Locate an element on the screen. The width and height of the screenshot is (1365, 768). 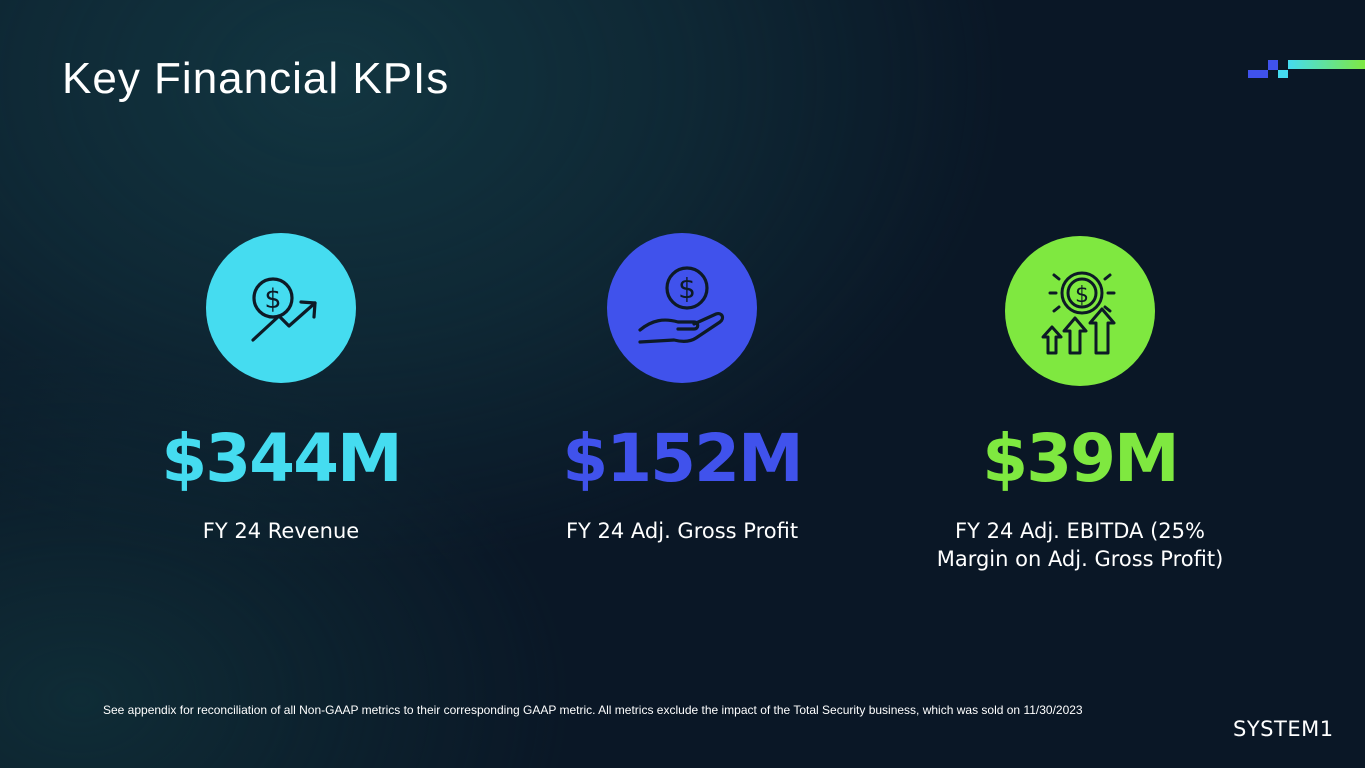
dollar-coin-rising-arrows-icon: $ is located at coordinates (1080, 311).